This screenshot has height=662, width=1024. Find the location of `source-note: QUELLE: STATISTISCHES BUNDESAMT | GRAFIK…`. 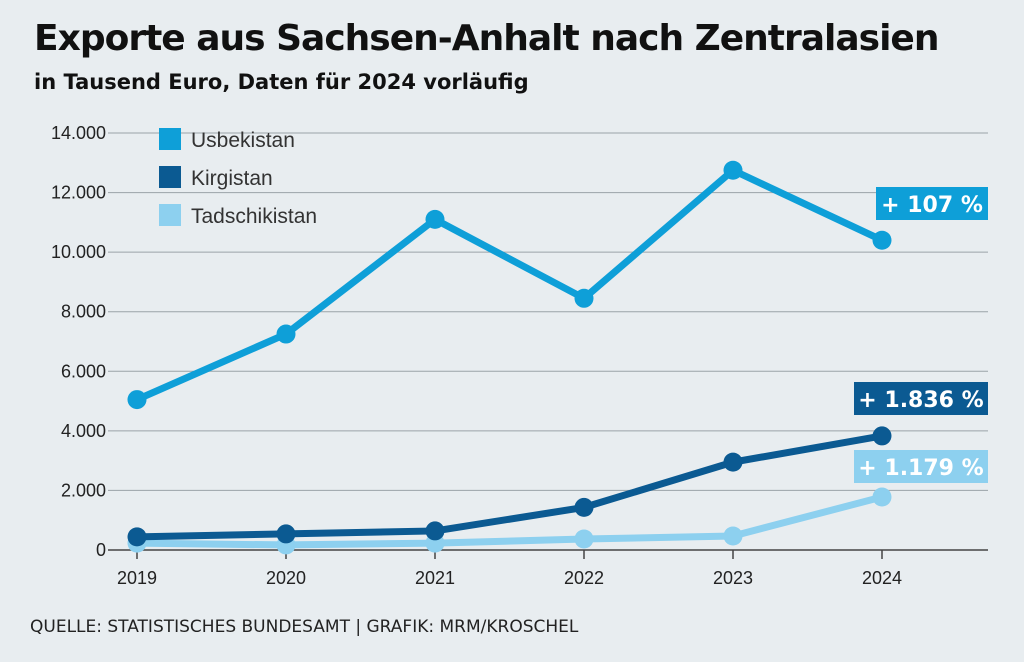

source-note: QUELLE: STATISTISCHES BUNDESAMT | GRAFIK… is located at coordinates (304, 627).